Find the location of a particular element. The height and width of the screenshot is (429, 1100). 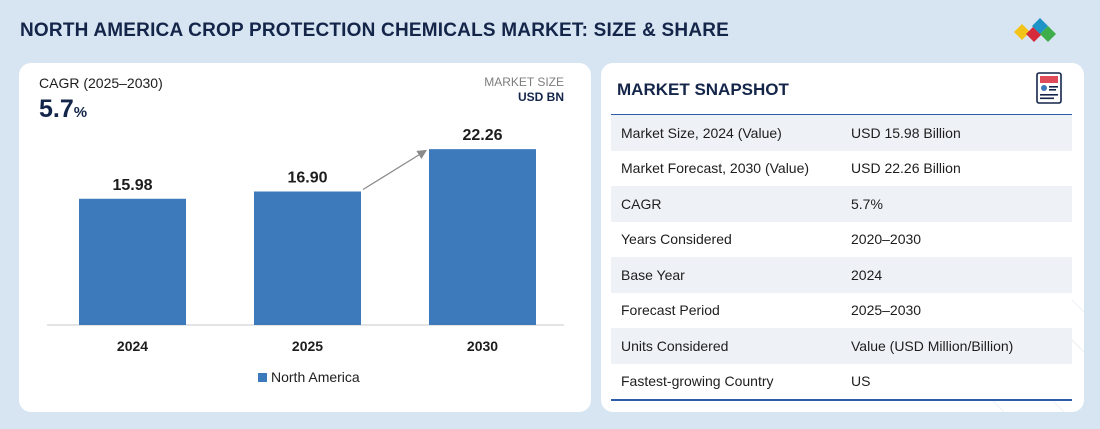

table-bottom-rule is located at coordinates (841, 400).